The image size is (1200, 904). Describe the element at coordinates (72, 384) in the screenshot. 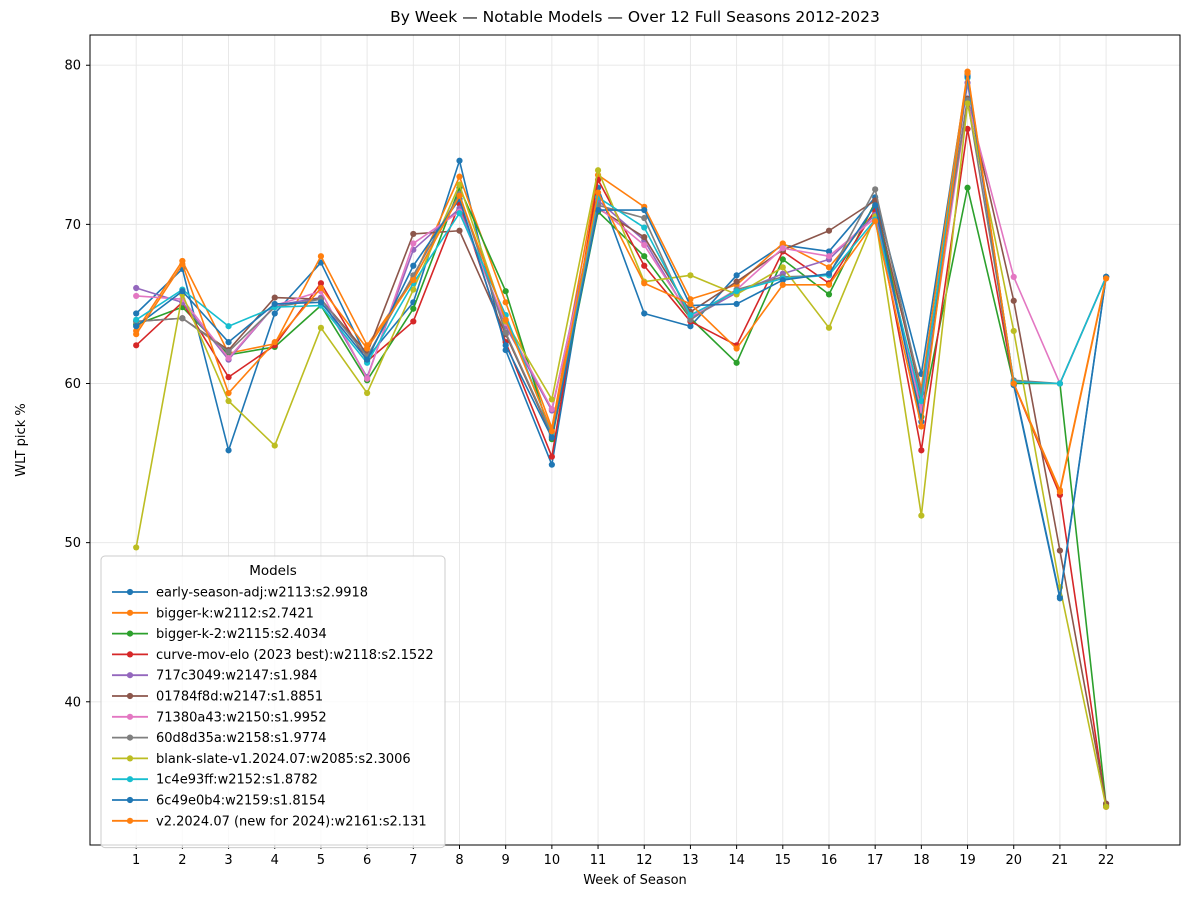

I see `y-tick-label: 60` at that location.